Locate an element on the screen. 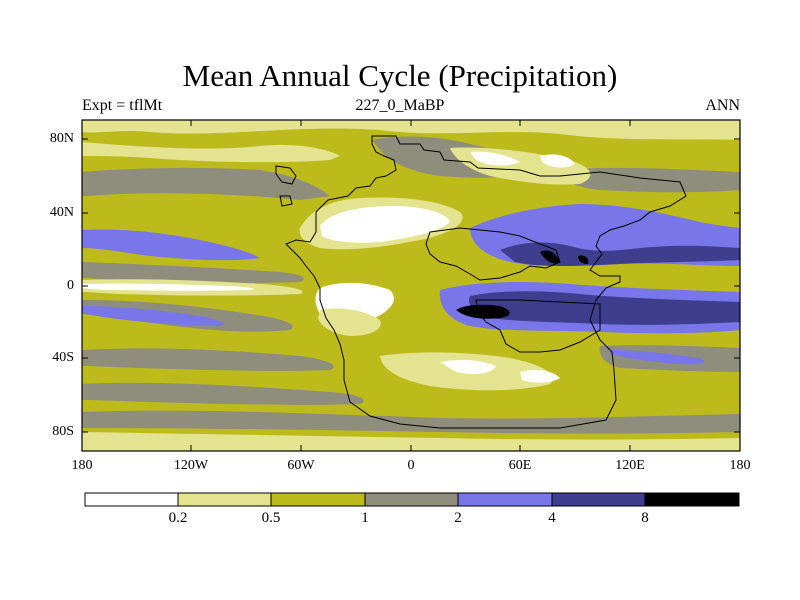  colorbar-label-4: 4 is located at coordinates (552, 518).